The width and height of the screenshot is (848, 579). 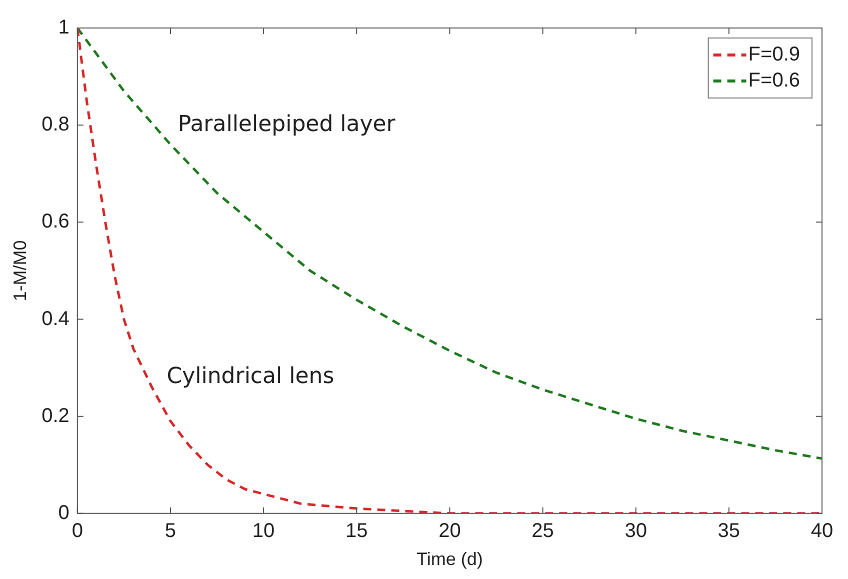 What do you see at coordinates (56, 125) in the screenshot?
I see `y-tick-label: 0.8` at bounding box center [56, 125].